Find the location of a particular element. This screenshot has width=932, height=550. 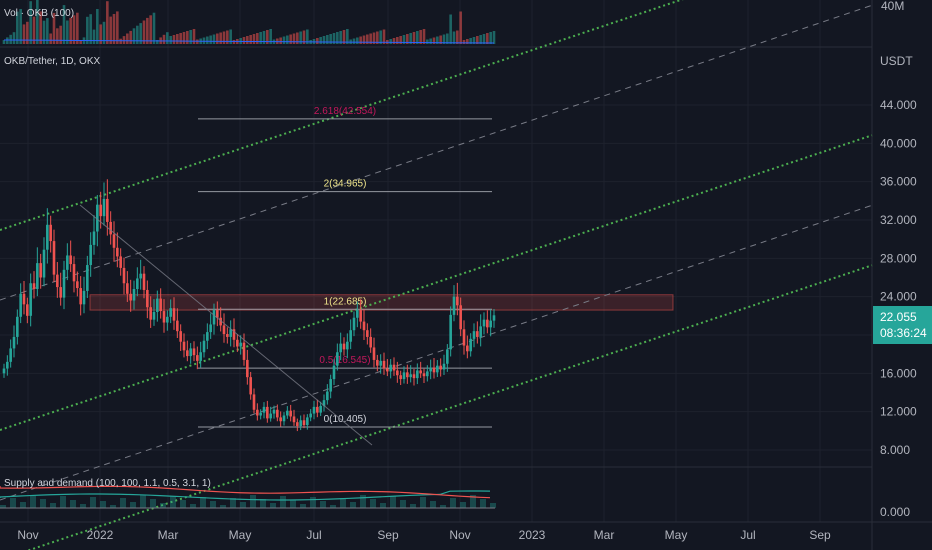

resistance-zone is located at coordinates (381, 302).